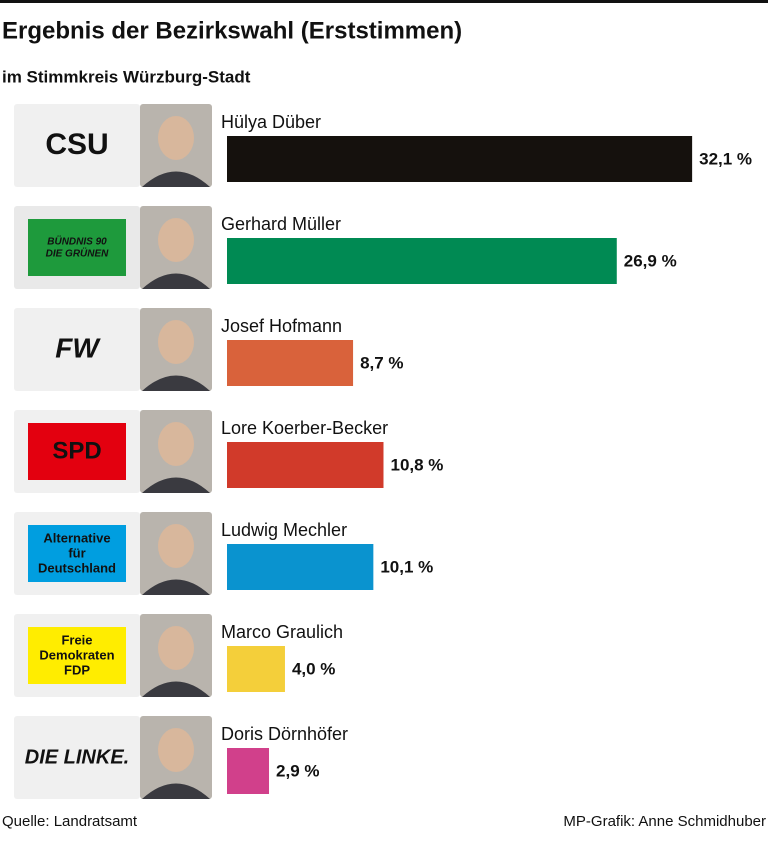  What do you see at coordinates (650, 260) in the screenshot?
I see `value-label: 26,9 %` at bounding box center [650, 260].